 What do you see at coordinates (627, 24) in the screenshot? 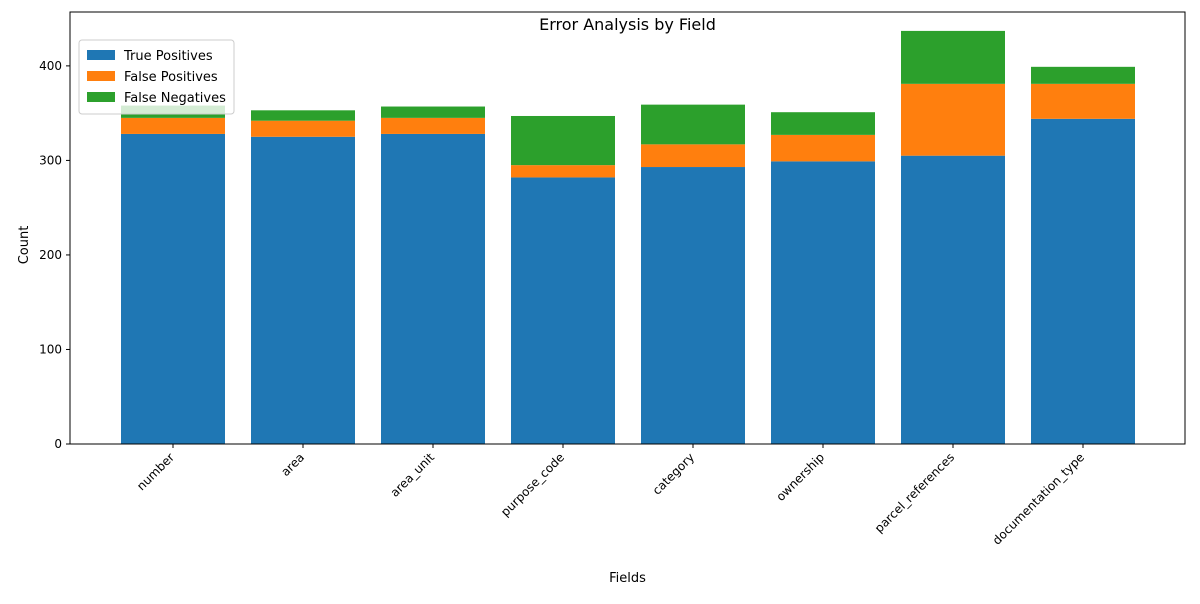
I see `chart-title: Error Analysis by Field` at bounding box center [627, 24].